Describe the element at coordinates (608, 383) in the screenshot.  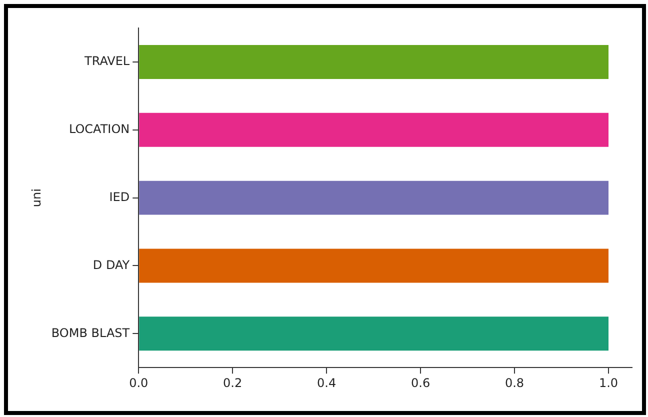
I see `x-tick-label: 1.0` at that location.